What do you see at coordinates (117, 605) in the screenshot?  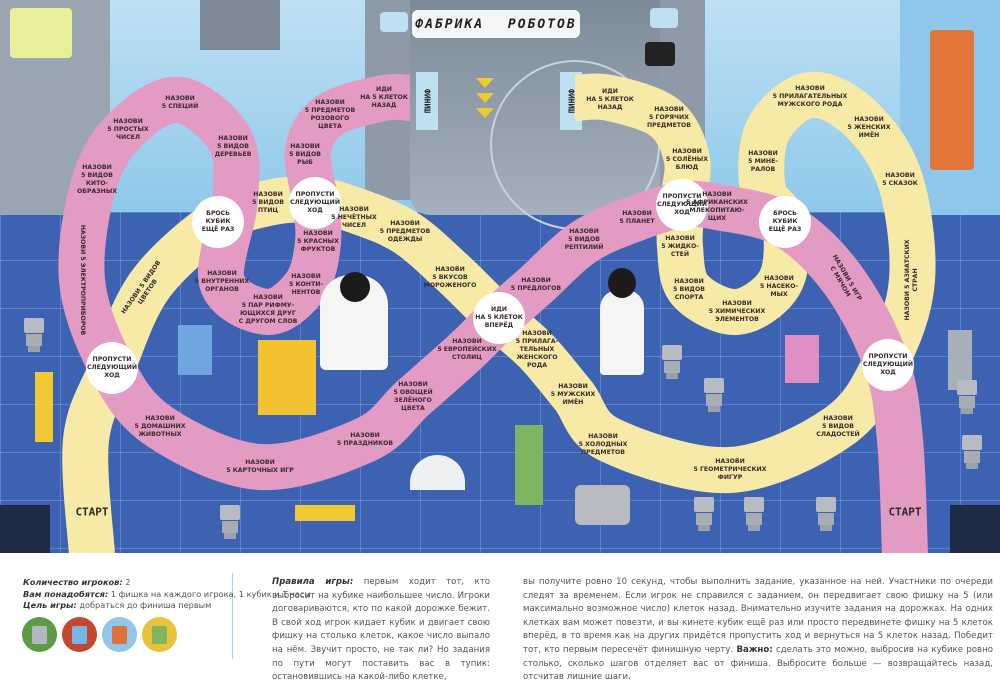 I see `goal-line: Цель игры: добраться до финиша первым` at bounding box center [117, 605].